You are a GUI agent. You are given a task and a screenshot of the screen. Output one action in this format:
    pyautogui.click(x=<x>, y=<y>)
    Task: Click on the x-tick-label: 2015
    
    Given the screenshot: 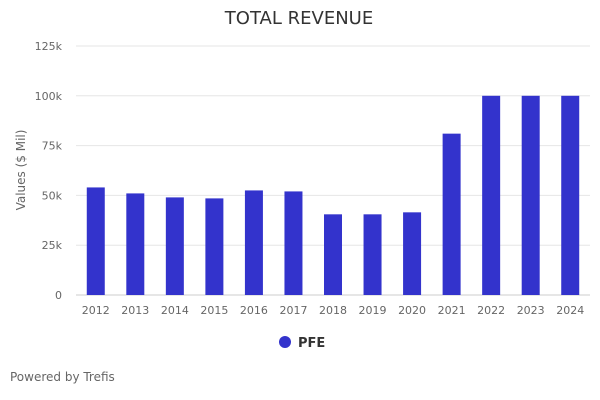 What is the action you would take?
    pyautogui.click(x=214, y=310)
    